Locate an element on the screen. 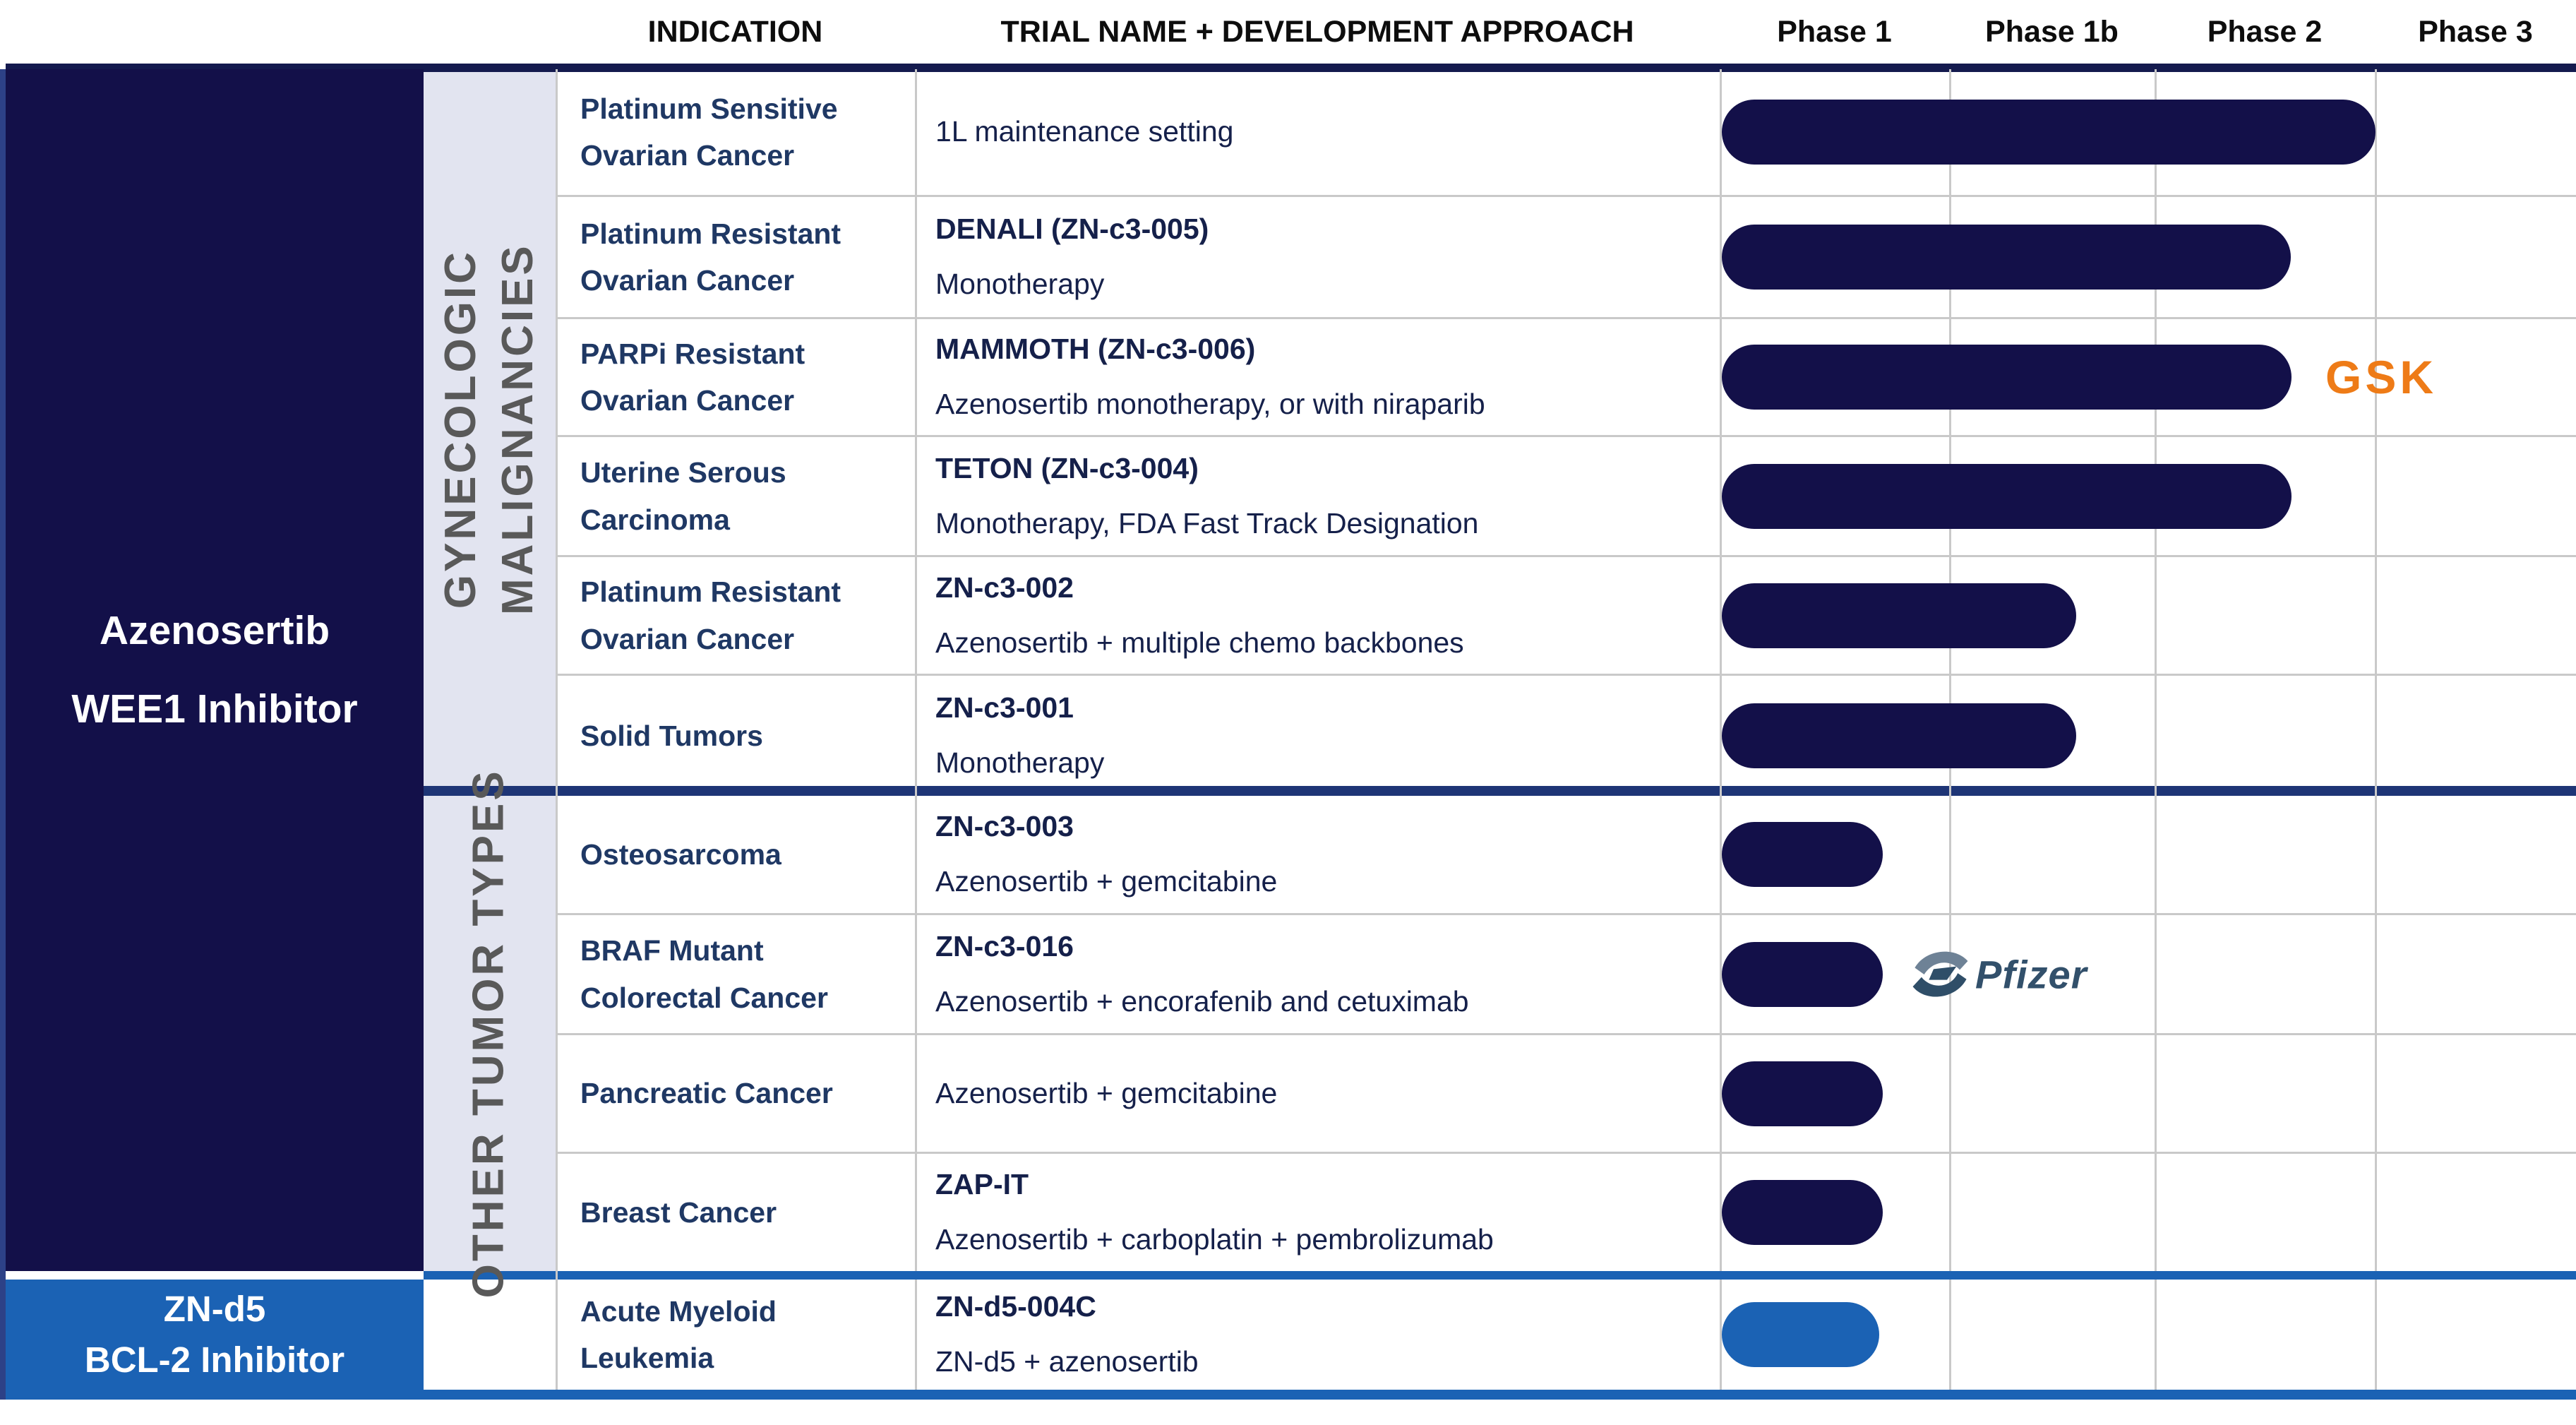 This screenshot has height=1425, width=2576. pfizer-swirl-icon is located at coordinates (1940, 974).